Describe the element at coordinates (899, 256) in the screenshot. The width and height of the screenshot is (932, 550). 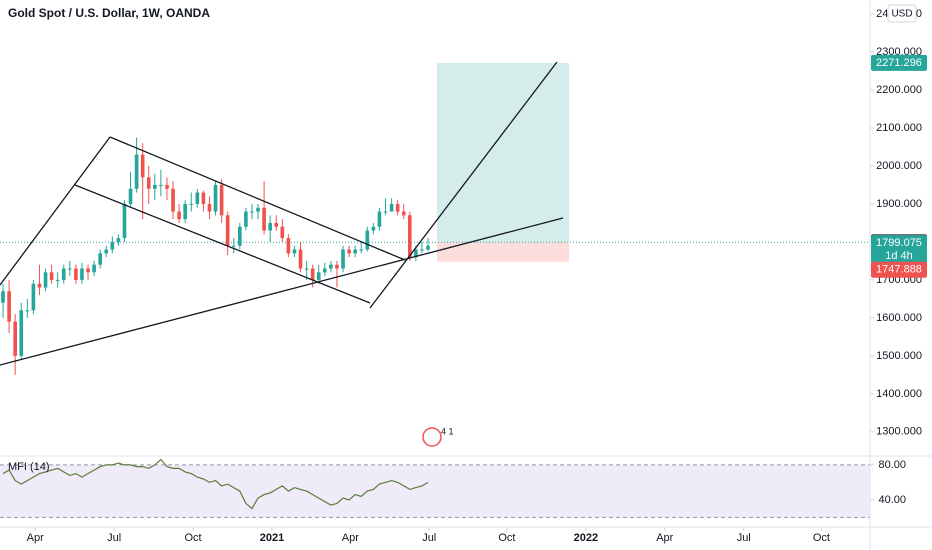
I see `countdown: 1d 4h` at that location.